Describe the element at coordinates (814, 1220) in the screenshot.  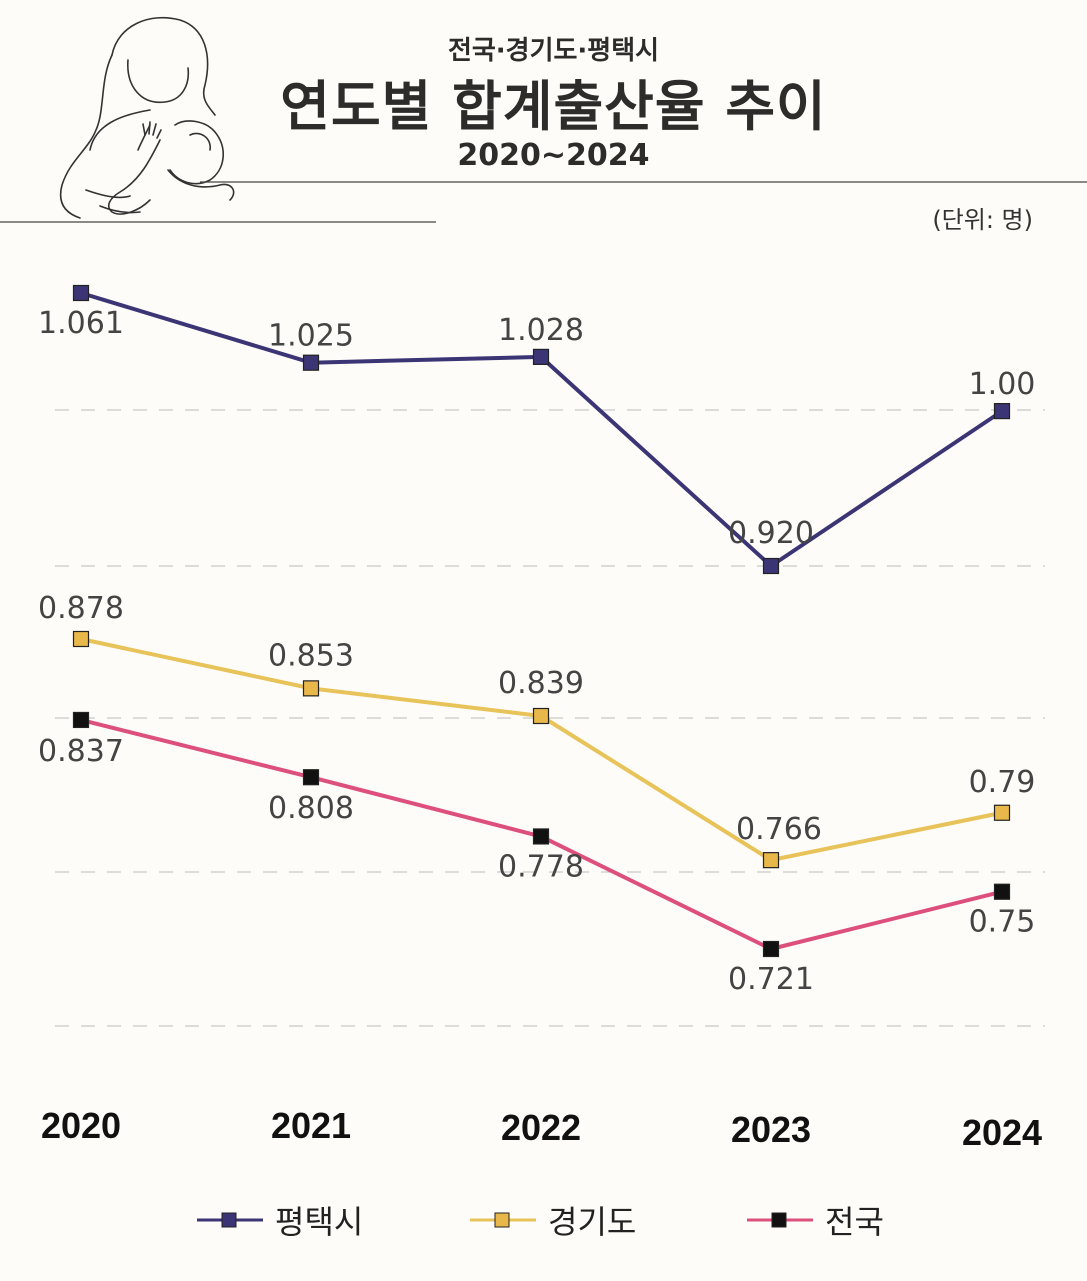
I see `legend-item-national: 전국` at that location.